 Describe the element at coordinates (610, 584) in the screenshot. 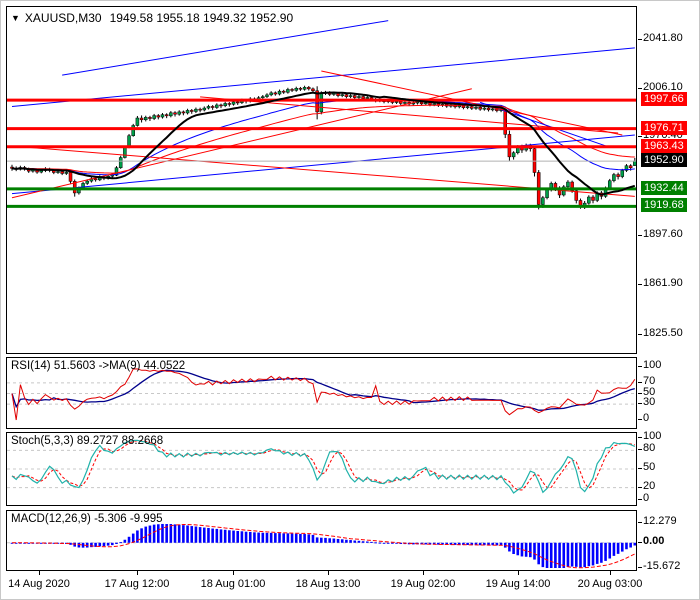

I see `time-axis-label: 20 Aug 03:00` at that location.